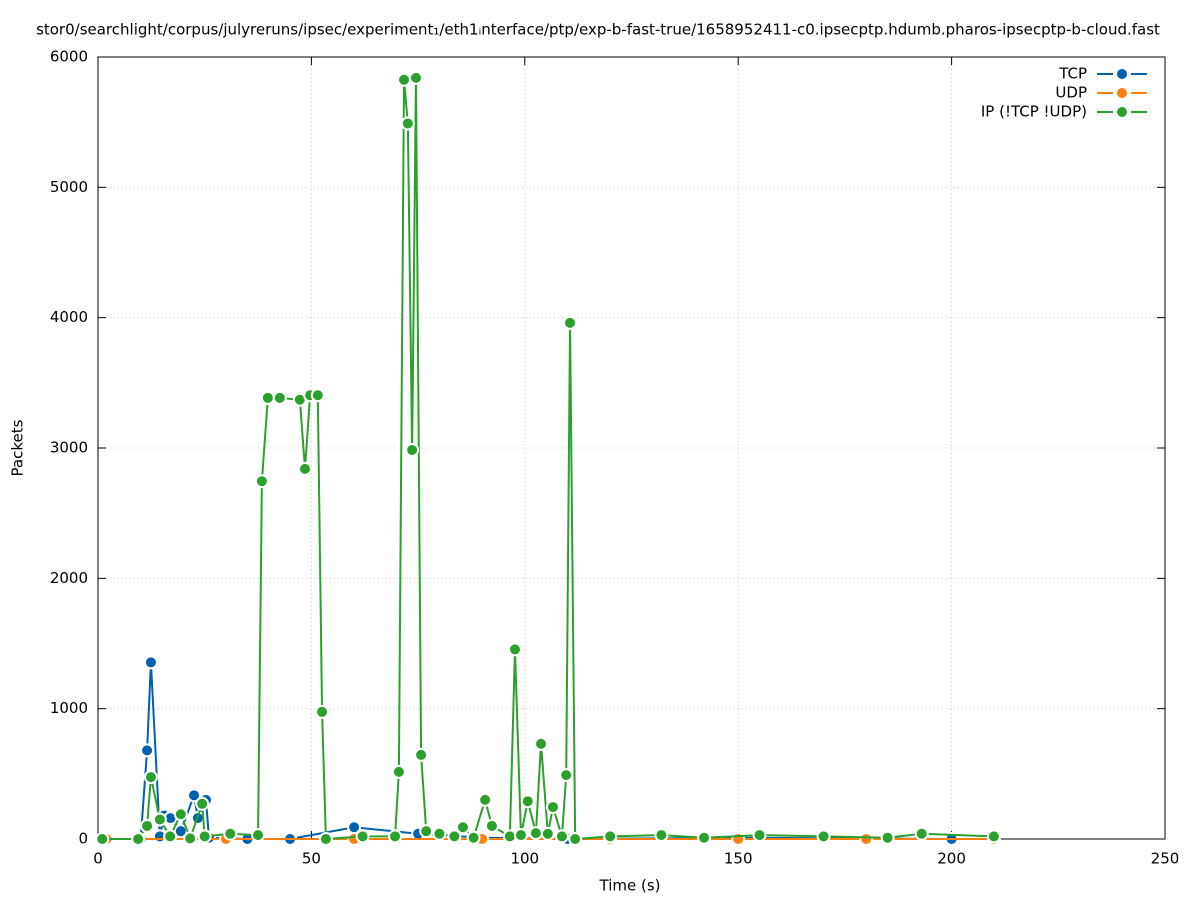 The width and height of the screenshot is (1197, 900). Describe the element at coordinates (1072, 74) in the screenshot. I see `legend-label: TCP` at that location.